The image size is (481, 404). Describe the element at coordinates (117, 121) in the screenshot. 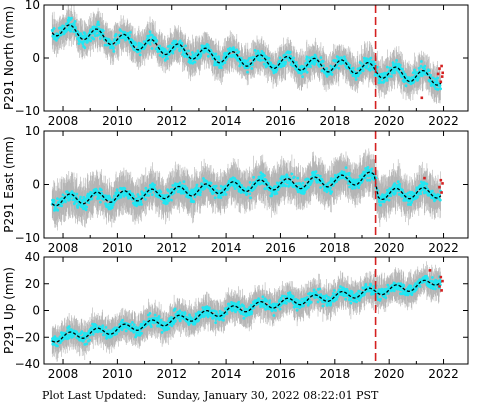

I see `panel-north-xtick-label: 2010` at that location.